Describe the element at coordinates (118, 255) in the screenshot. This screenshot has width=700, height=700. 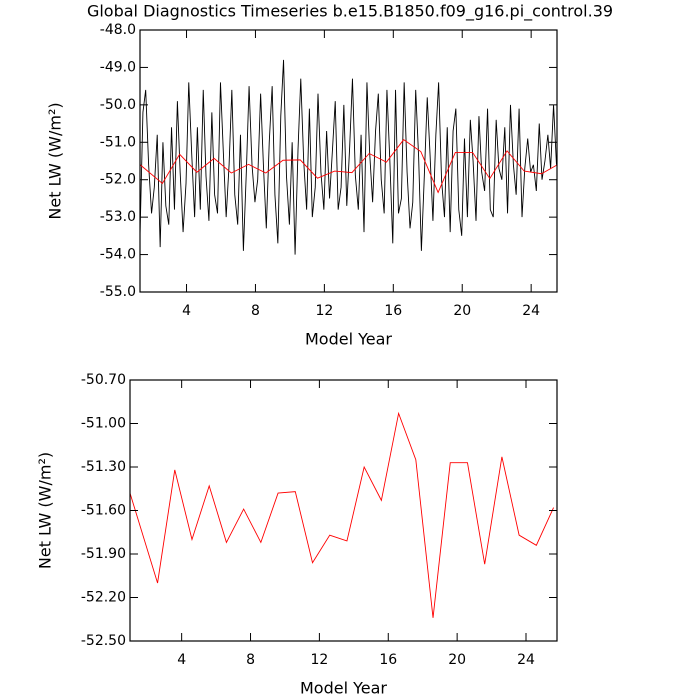
I see `y-tick-label: -54.0` at that location.